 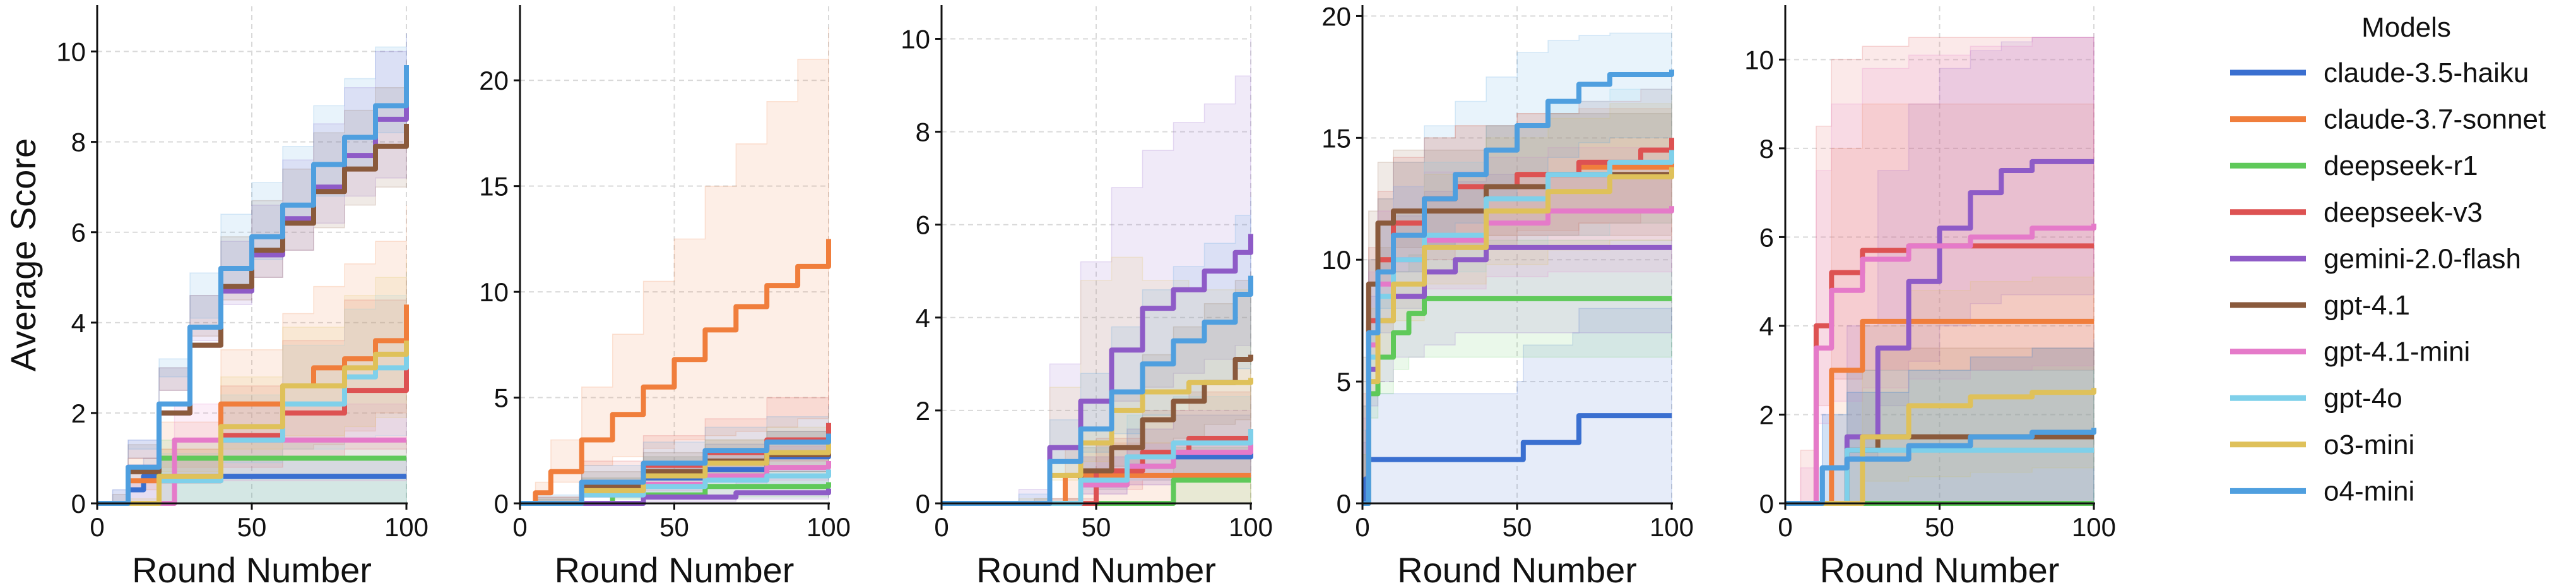 I want to click on legend-item: deepseek-r1, so click(x=2354, y=165).